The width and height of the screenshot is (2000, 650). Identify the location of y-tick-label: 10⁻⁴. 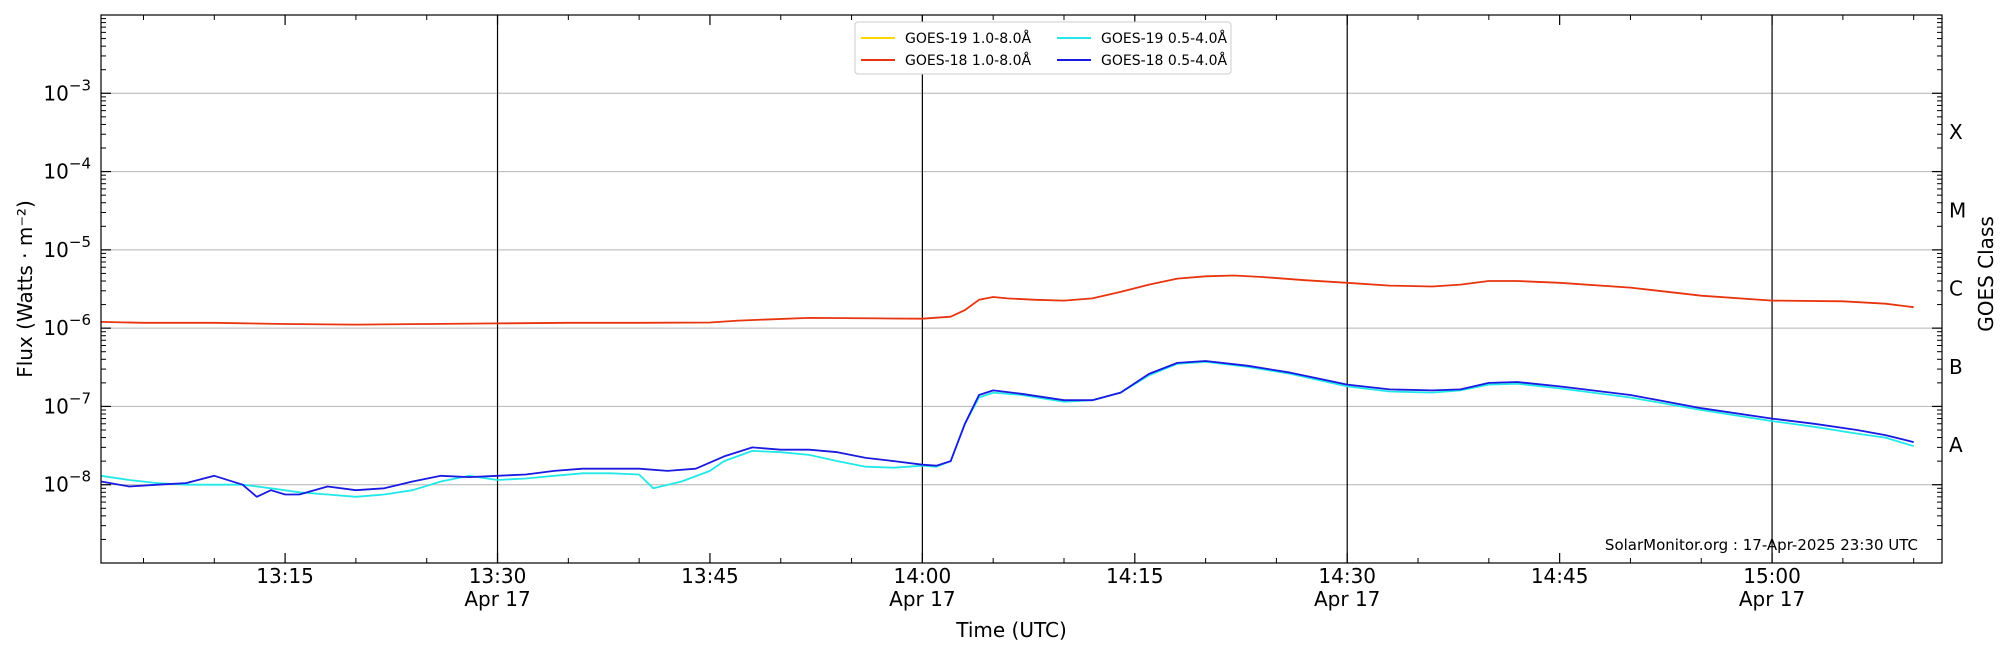
(67, 169).